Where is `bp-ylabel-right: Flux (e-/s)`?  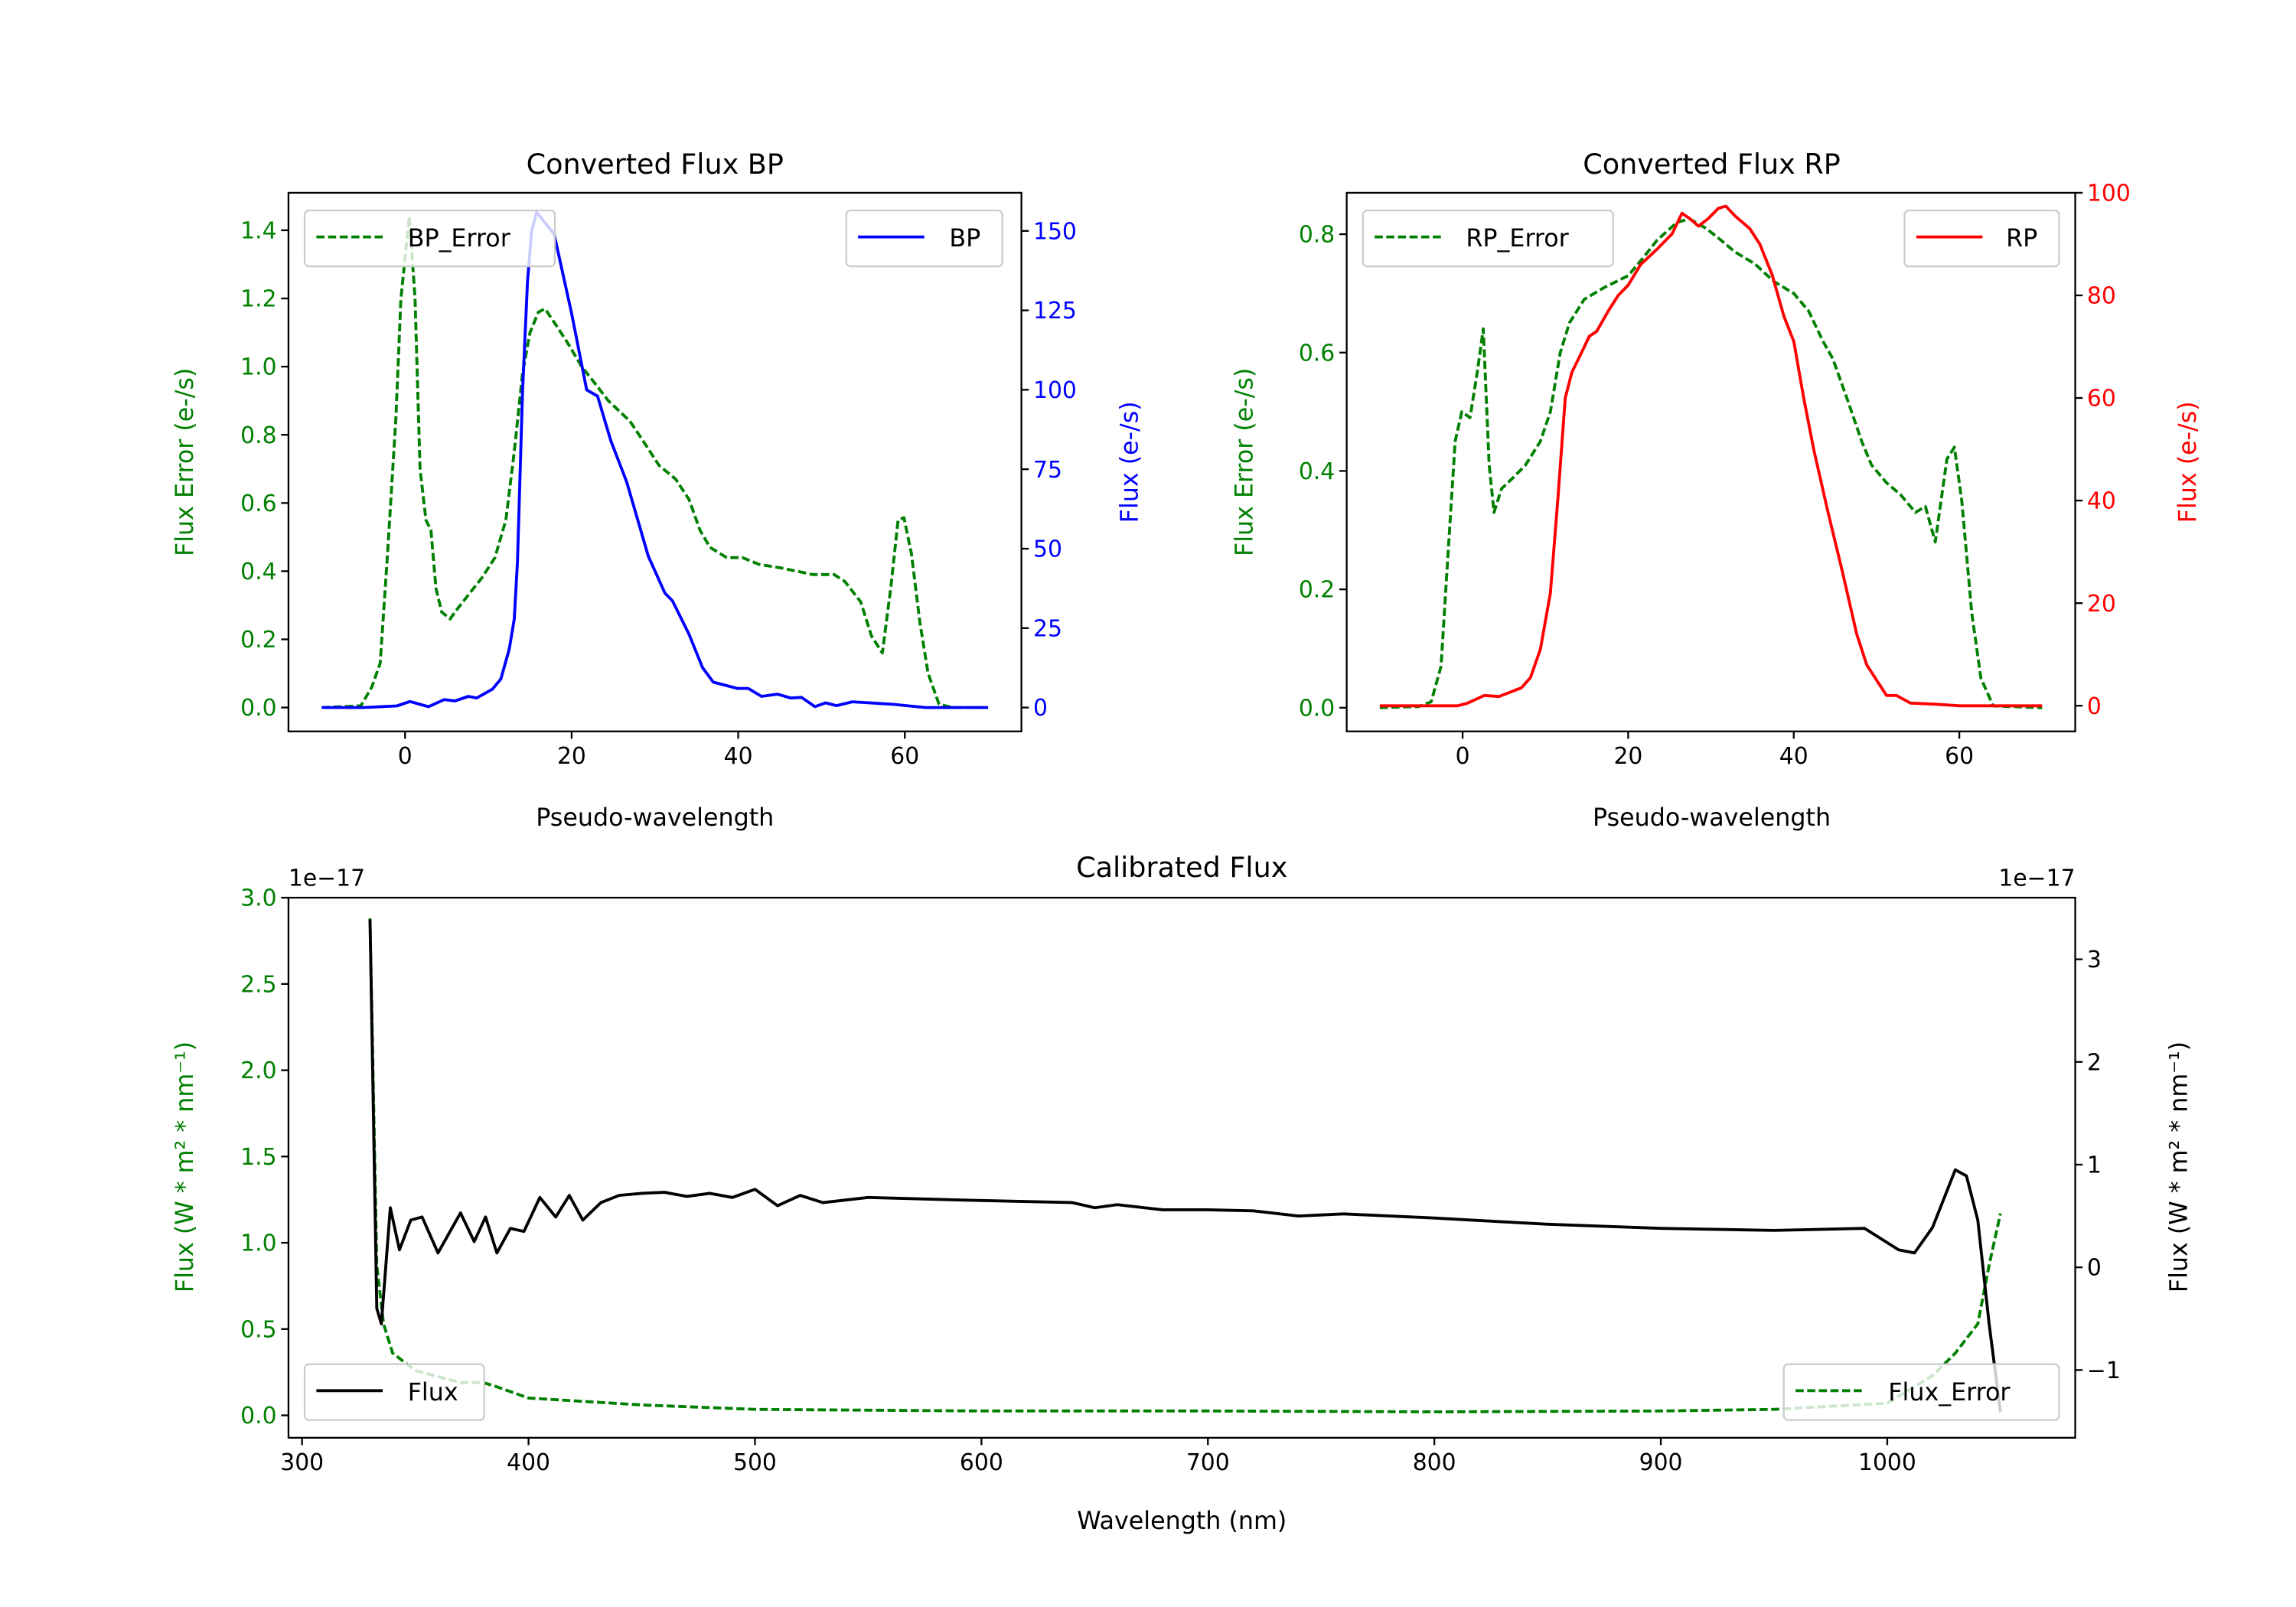
bp-ylabel-right: Flux (e-/s) is located at coordinates (1130, 462).